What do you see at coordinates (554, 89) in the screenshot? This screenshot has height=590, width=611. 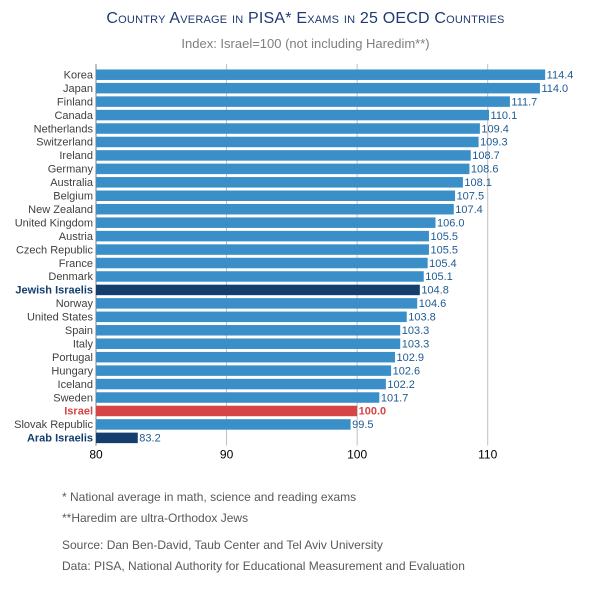 I see `data-label: 114.0` at bounding box center [554, 89].